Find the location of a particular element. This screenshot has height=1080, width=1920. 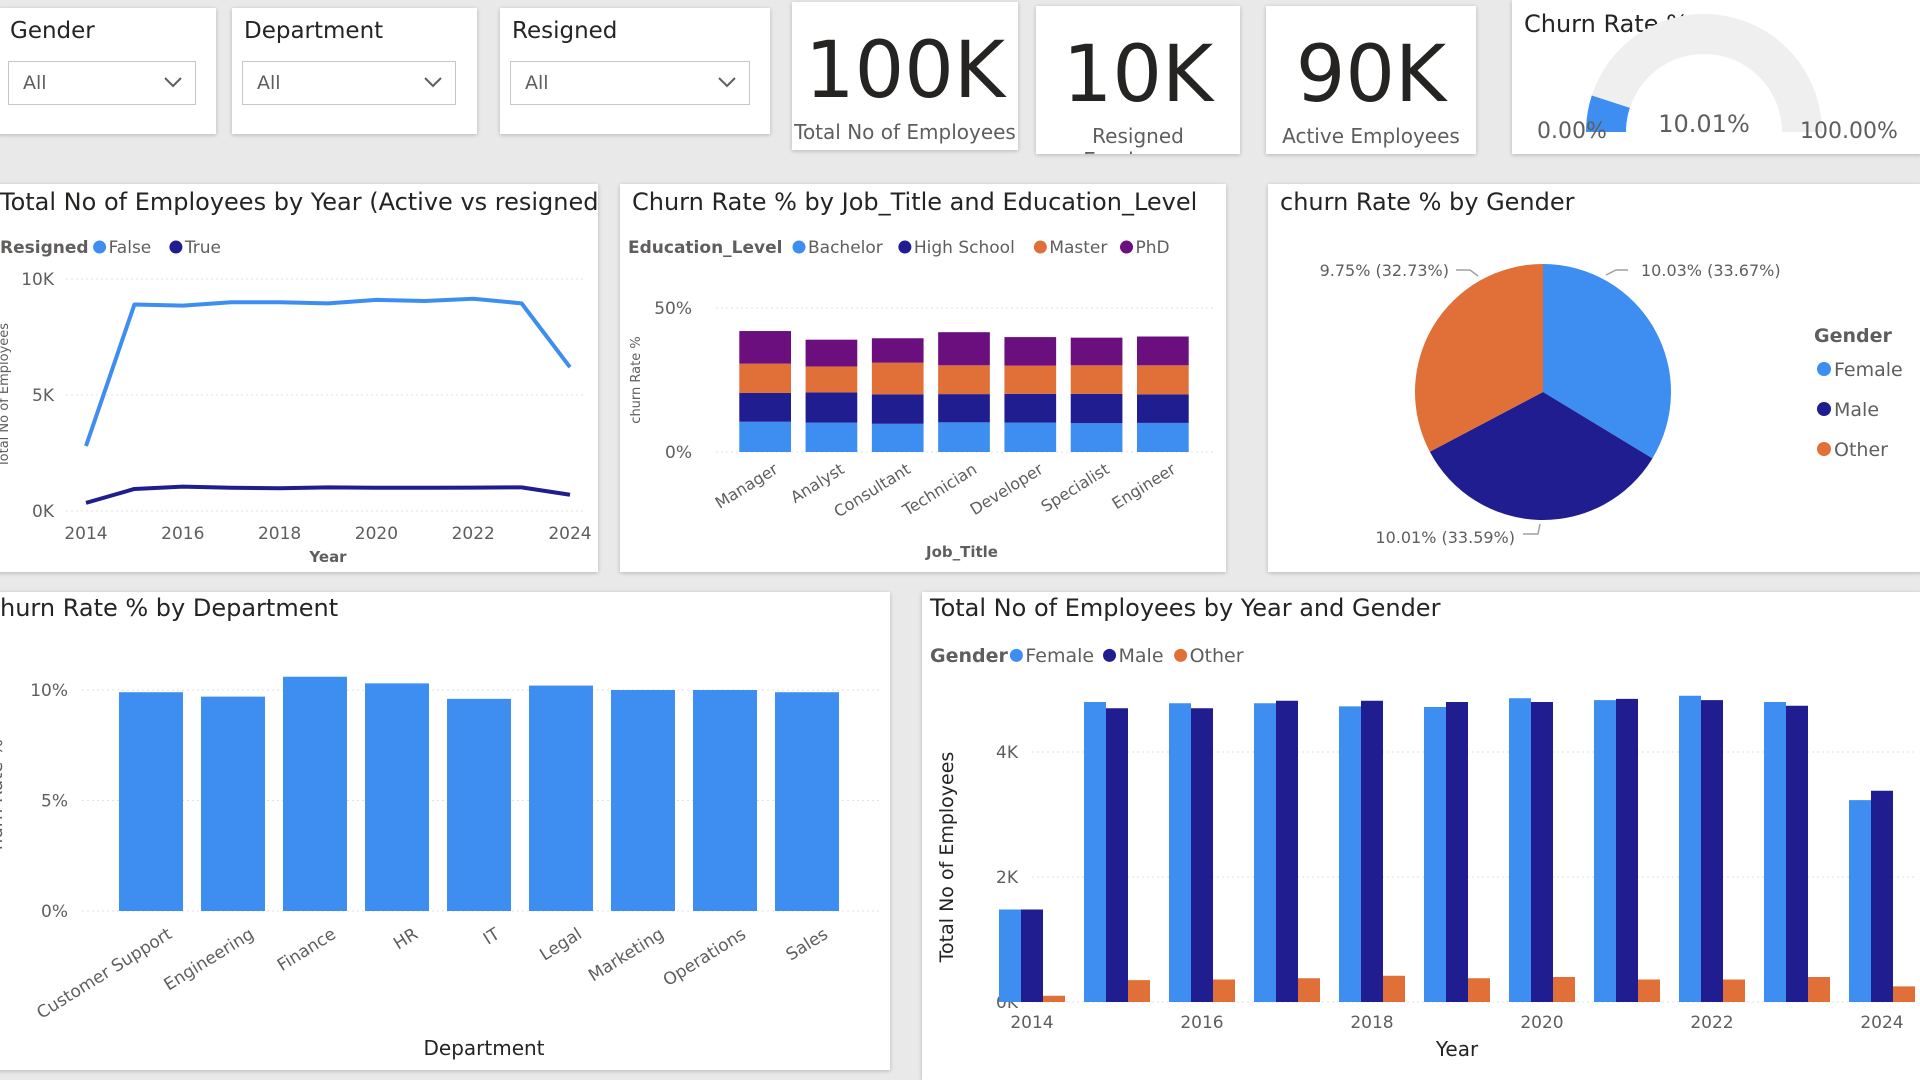

chart-title: Total No of Employees by Year and Gender is located at coordinates (1185, 608).